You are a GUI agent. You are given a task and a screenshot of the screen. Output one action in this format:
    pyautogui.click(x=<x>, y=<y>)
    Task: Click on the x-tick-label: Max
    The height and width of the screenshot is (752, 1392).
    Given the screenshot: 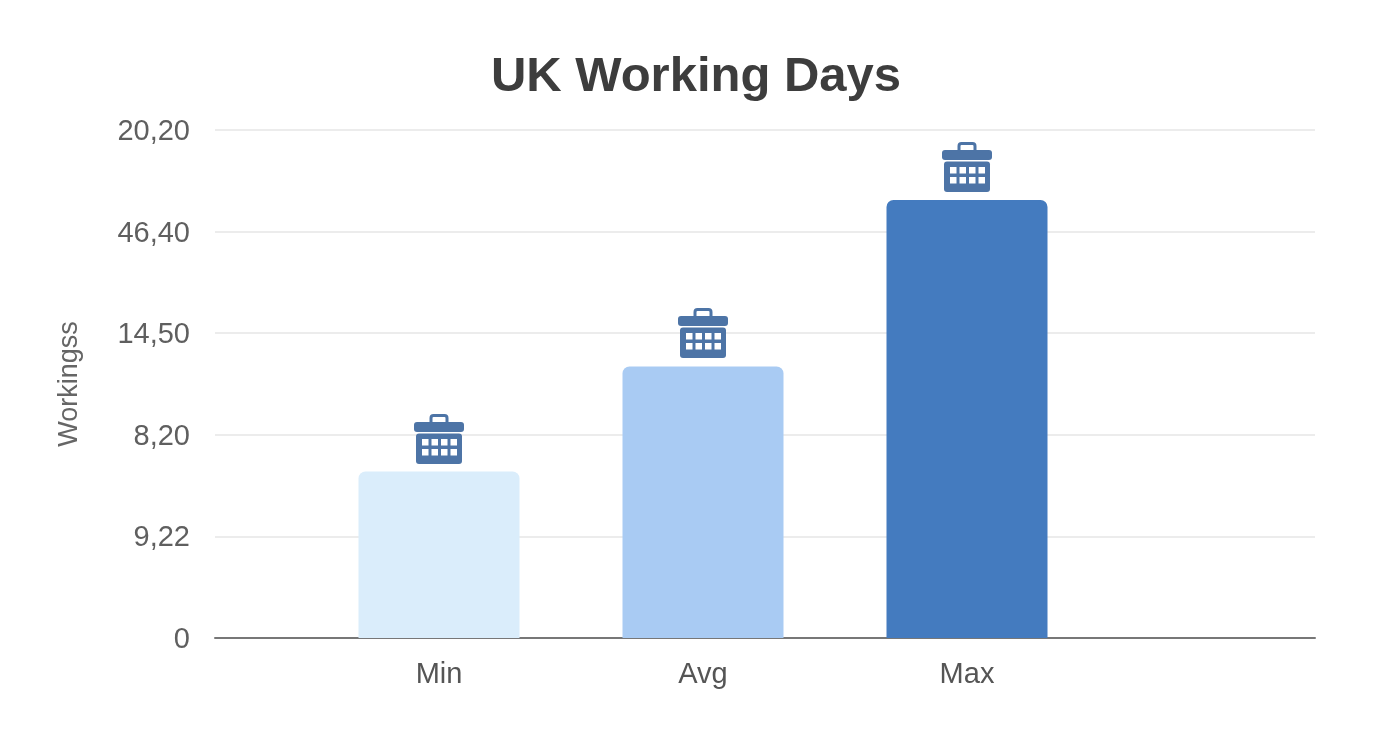 What is the action you would take?
    pyautogui.click(x=967, y=672)
    